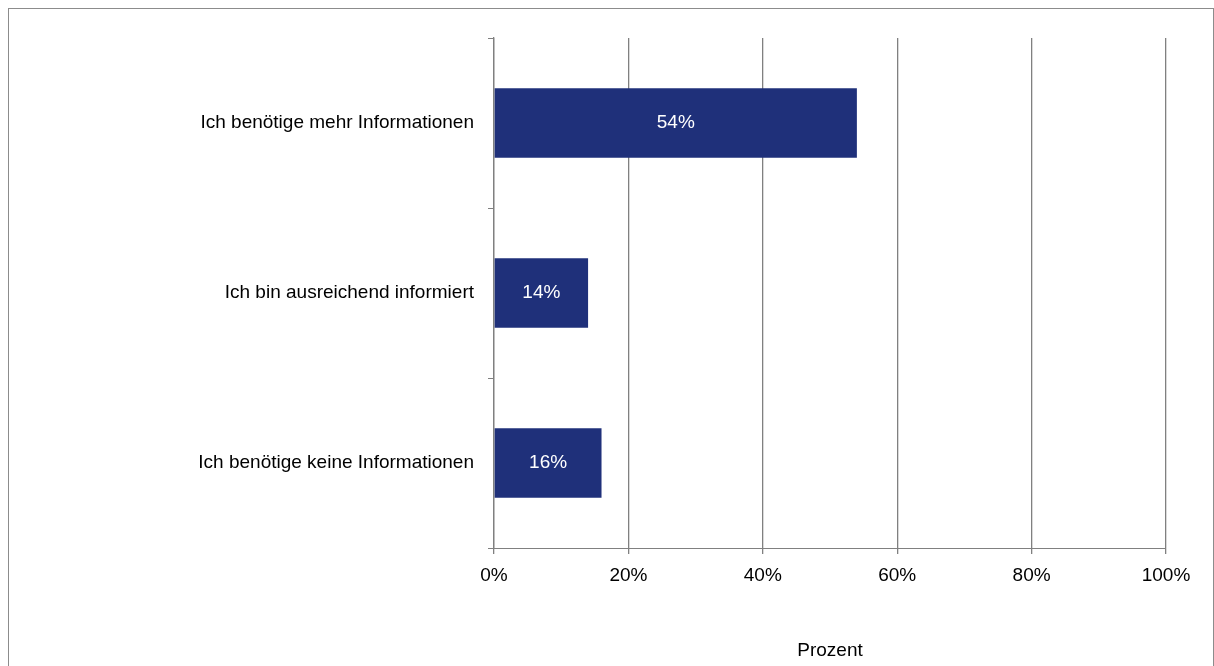 The image size is (1214, 666). I want to click on x-tick-label: 0%, so click(494, 574).